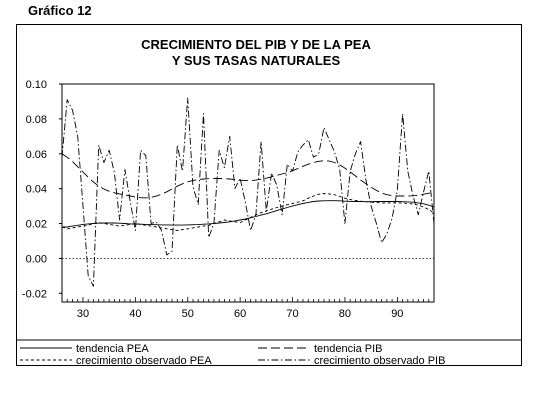  Describe the element at coordinates (36, 155) in the screenshot. I see `y-tick-label: 0.06` at that location.